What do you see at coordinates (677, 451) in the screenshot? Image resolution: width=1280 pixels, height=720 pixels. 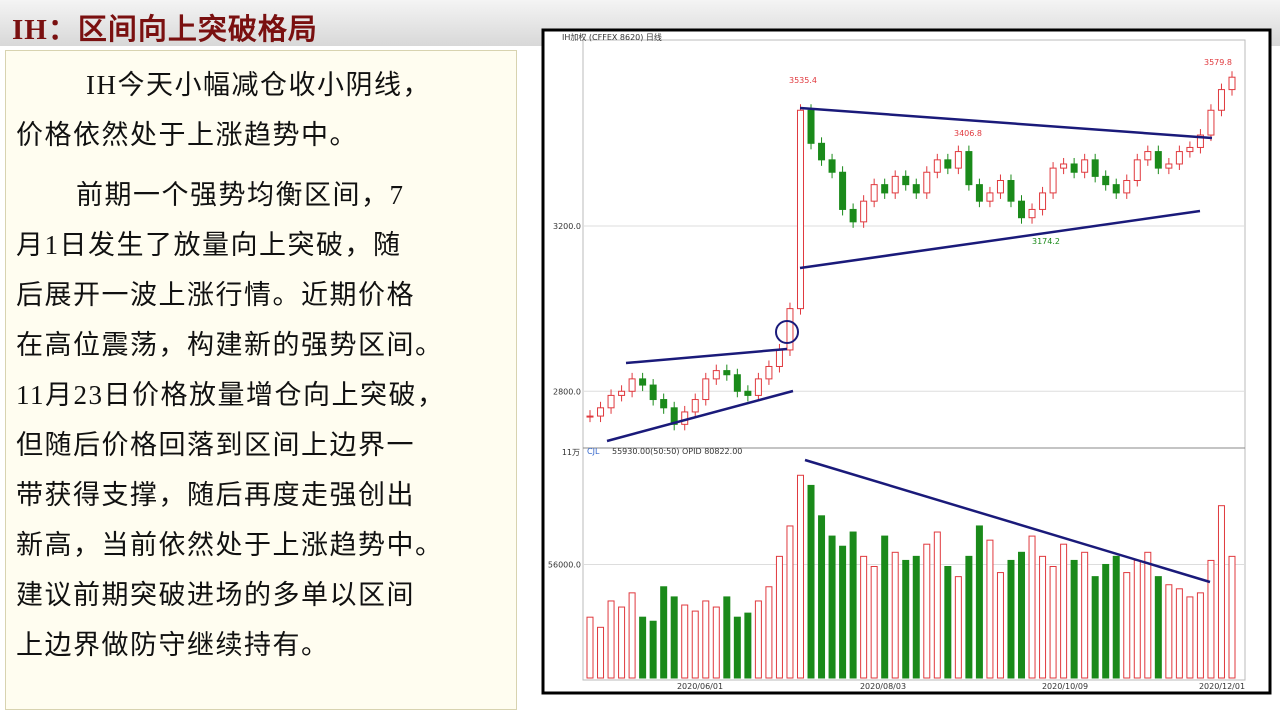 I see `volume-indicator: 55930.00(50:50) OPID 80822.00` at bounding box center [677, 451].